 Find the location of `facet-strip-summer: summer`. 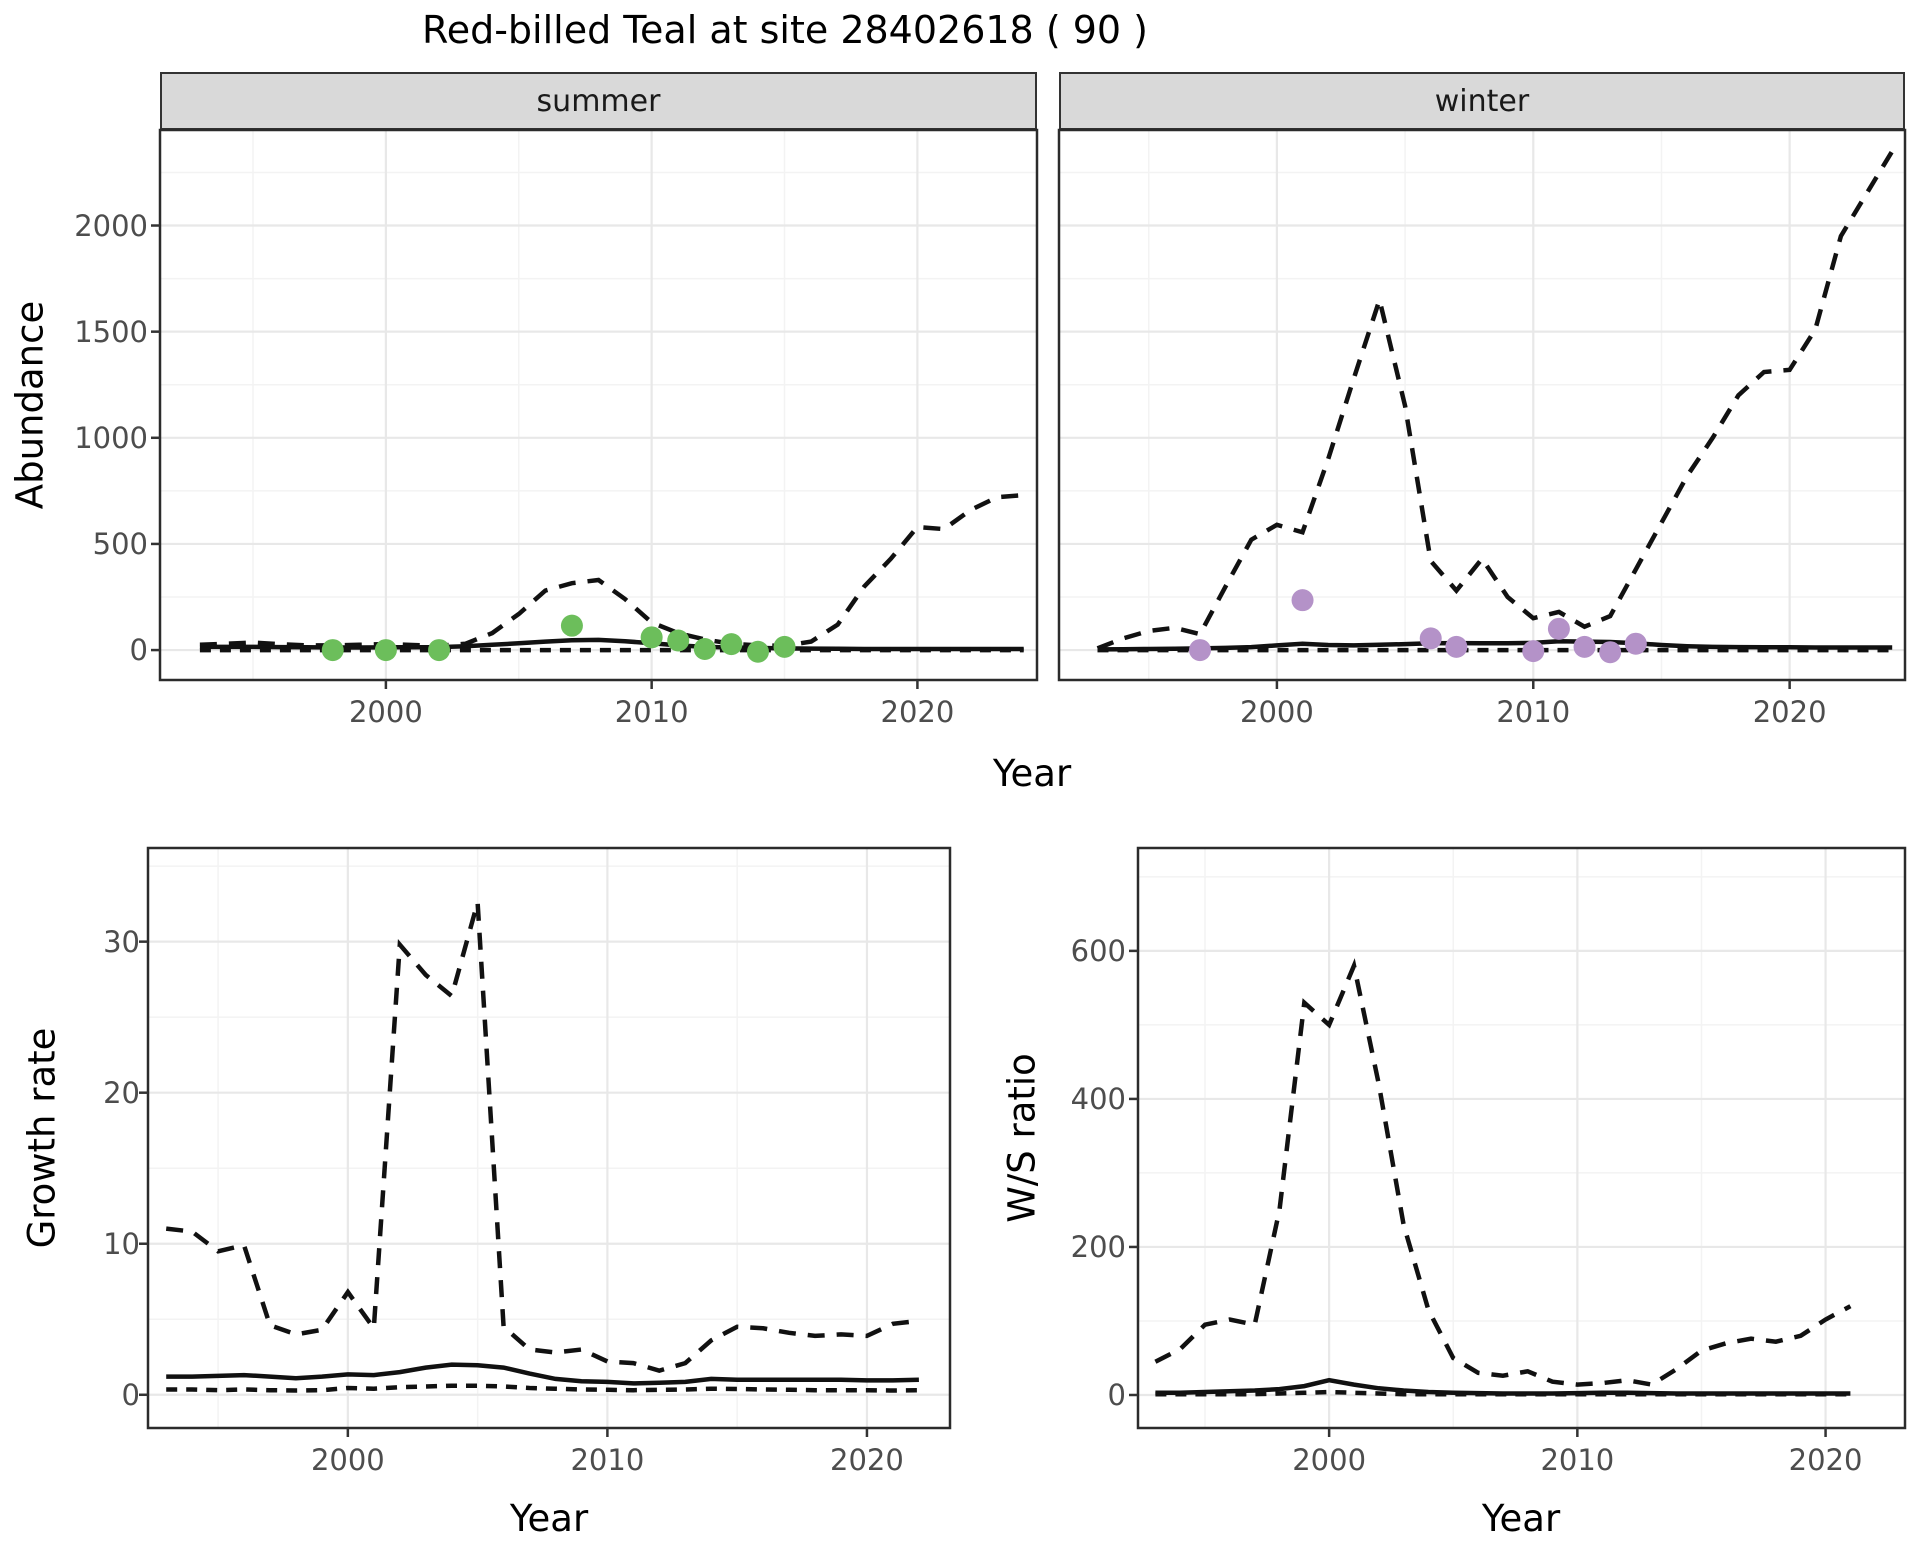

facet-strip-summer: summer is located at coordinates (598, 101).